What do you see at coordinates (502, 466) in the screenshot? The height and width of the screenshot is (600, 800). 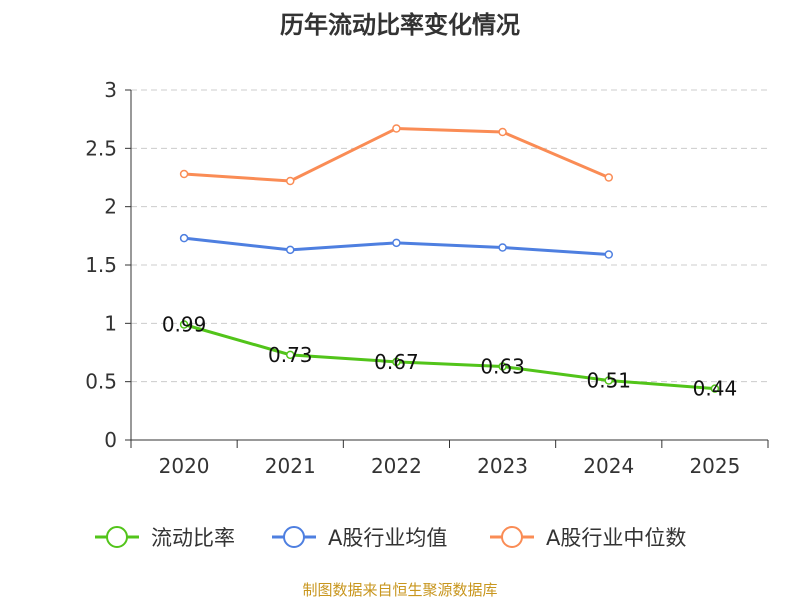 I see `x-tick-label: 2023` at bounding box center [502, 466].